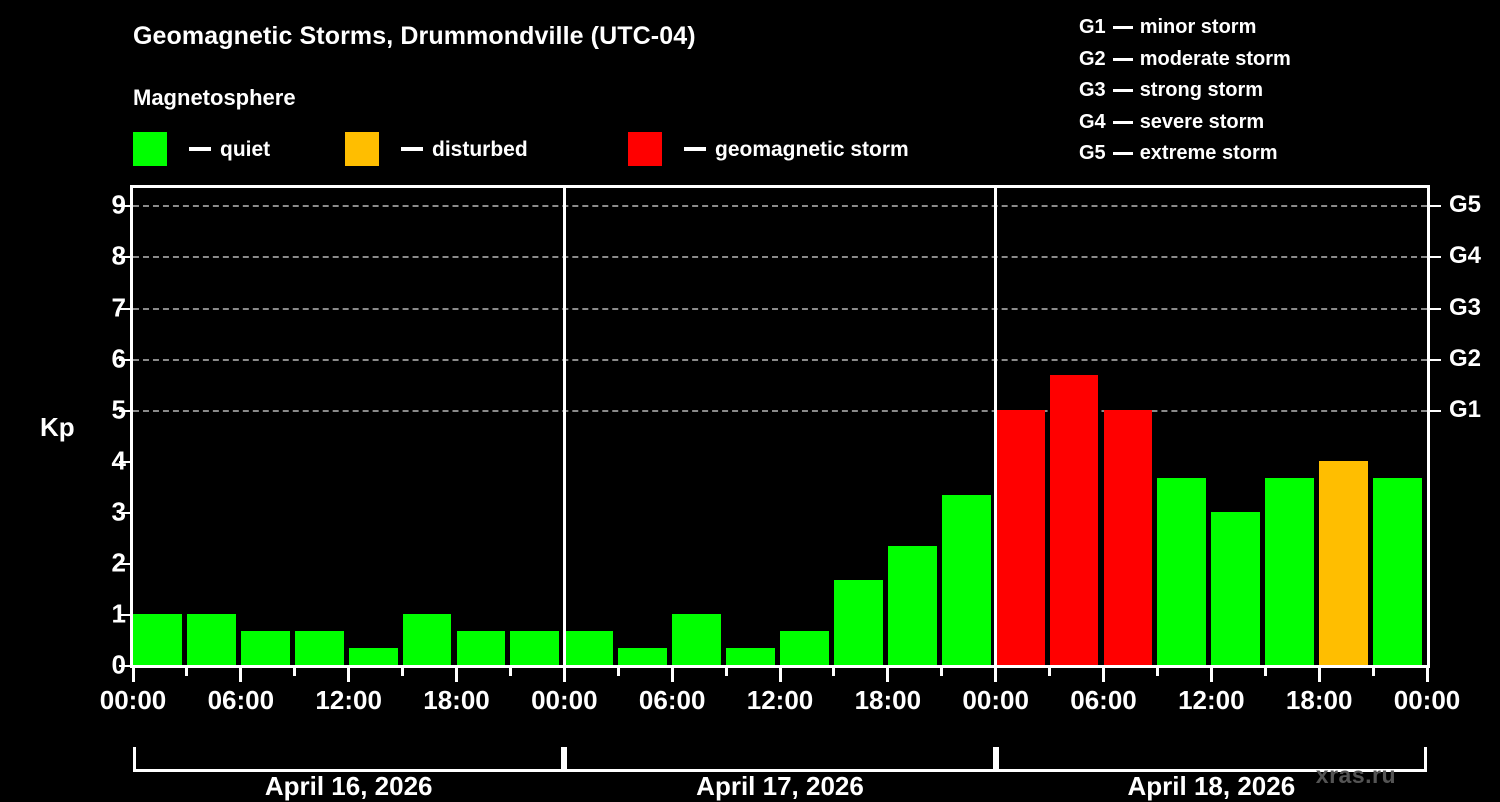 Image resolution: width=1500 pixels, height=802 pixels. Describe the element at coordinates (1211, 786) in the screenshot. I see `day-label: April 18, 2026` at that location.